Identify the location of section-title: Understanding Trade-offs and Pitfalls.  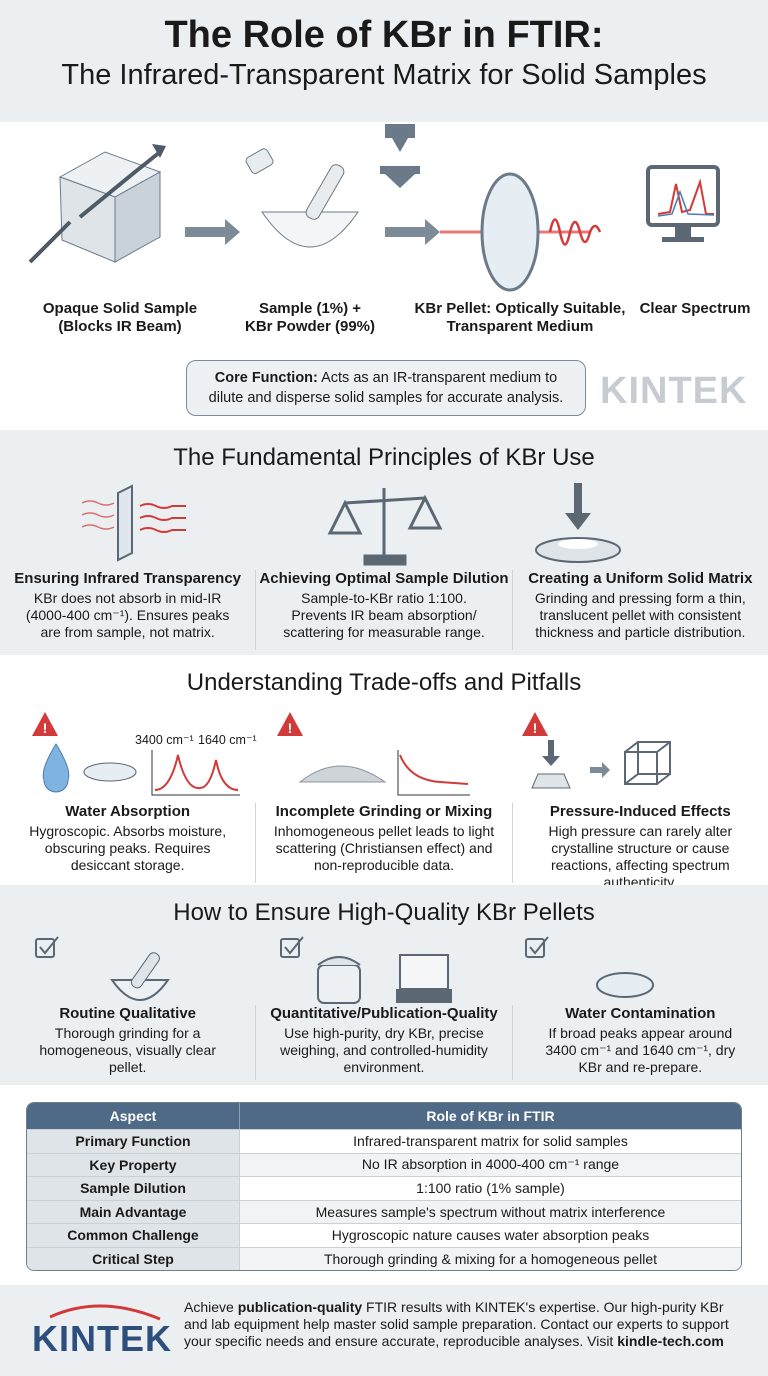
(384, 682).